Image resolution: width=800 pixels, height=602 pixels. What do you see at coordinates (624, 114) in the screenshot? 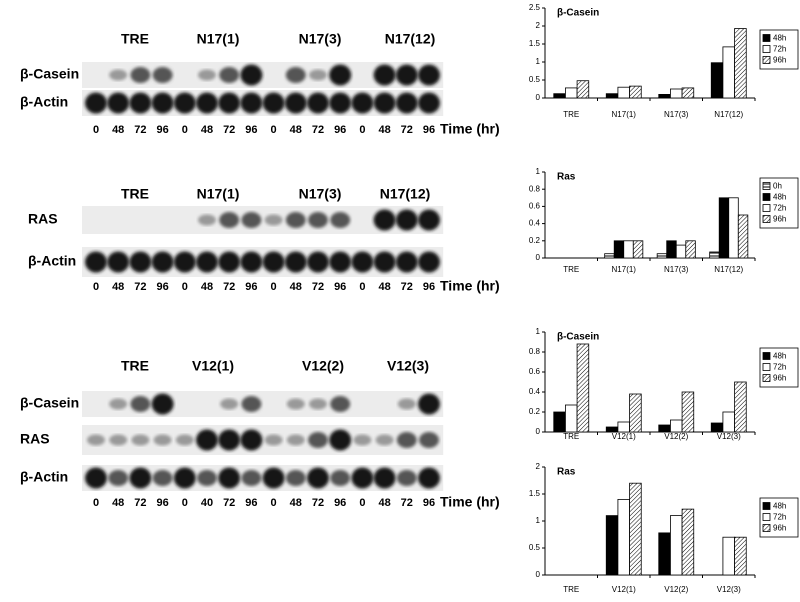
I see `x-tick-label: N17(1)` at bounding box center [624, 114].